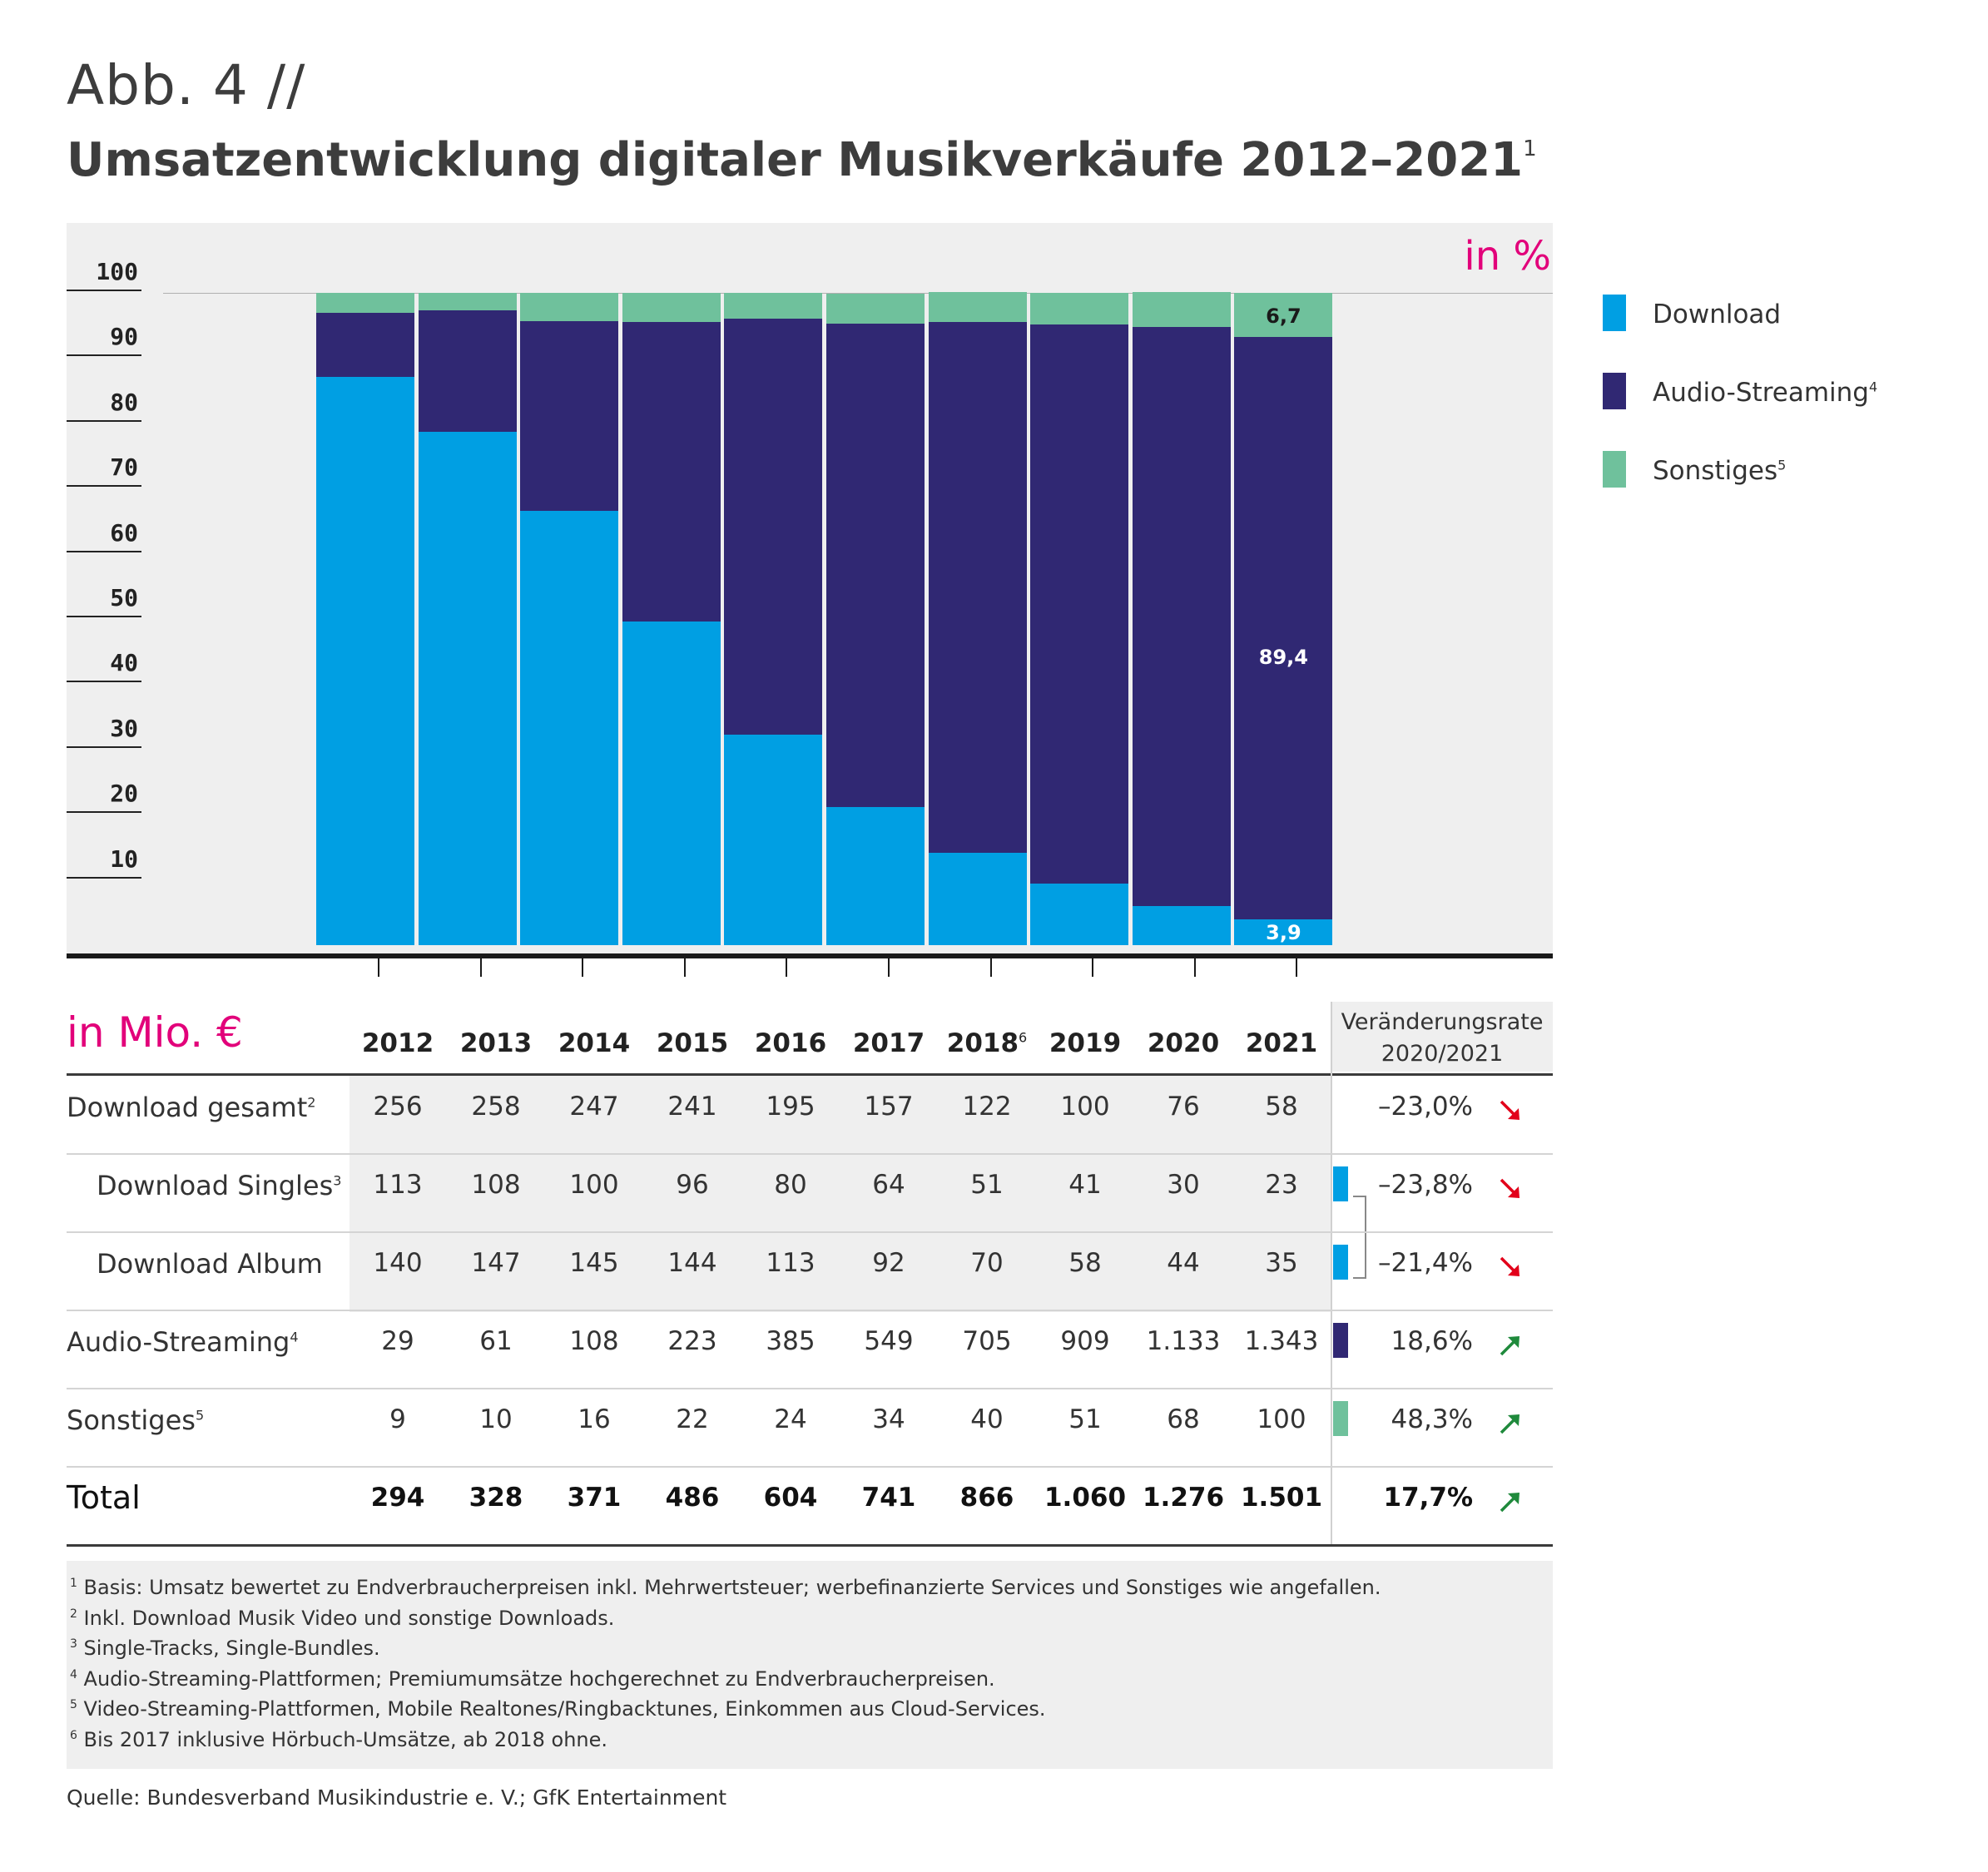 This screenshot has width=1988, height=1872. Describe the element at coordinates (397, 1498) in the screenshot. I see `cell-total-2012: 294` at that location.